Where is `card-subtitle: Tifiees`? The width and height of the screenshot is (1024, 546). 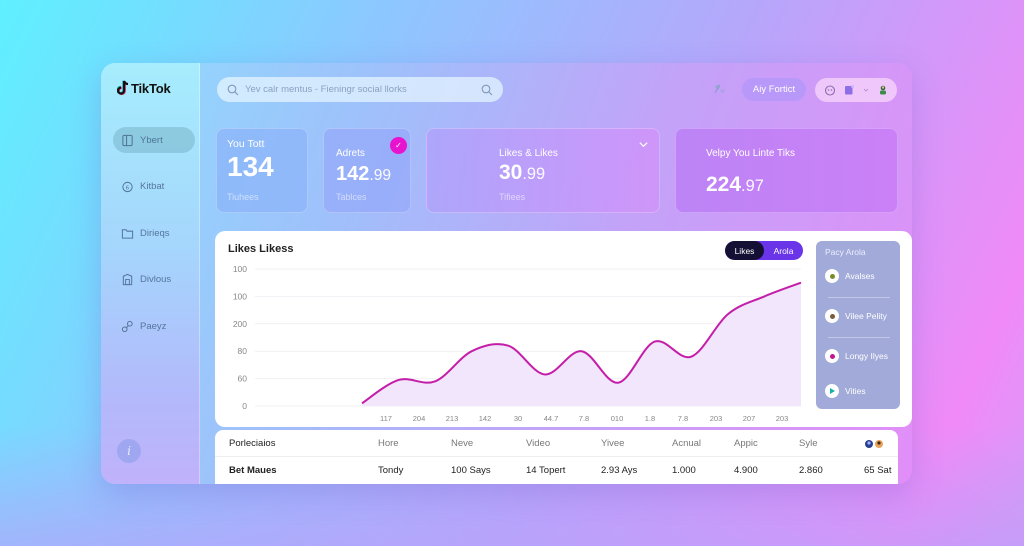 card-subtitle: Tifiees is located at coordinates (512, 197).